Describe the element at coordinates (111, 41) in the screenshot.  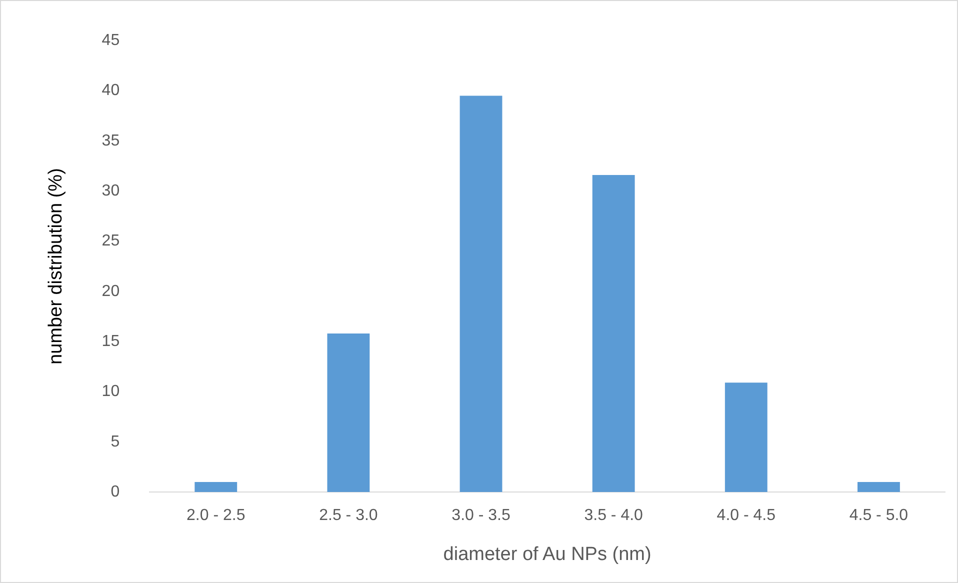
I see `y-tick-label: 45` at that location.